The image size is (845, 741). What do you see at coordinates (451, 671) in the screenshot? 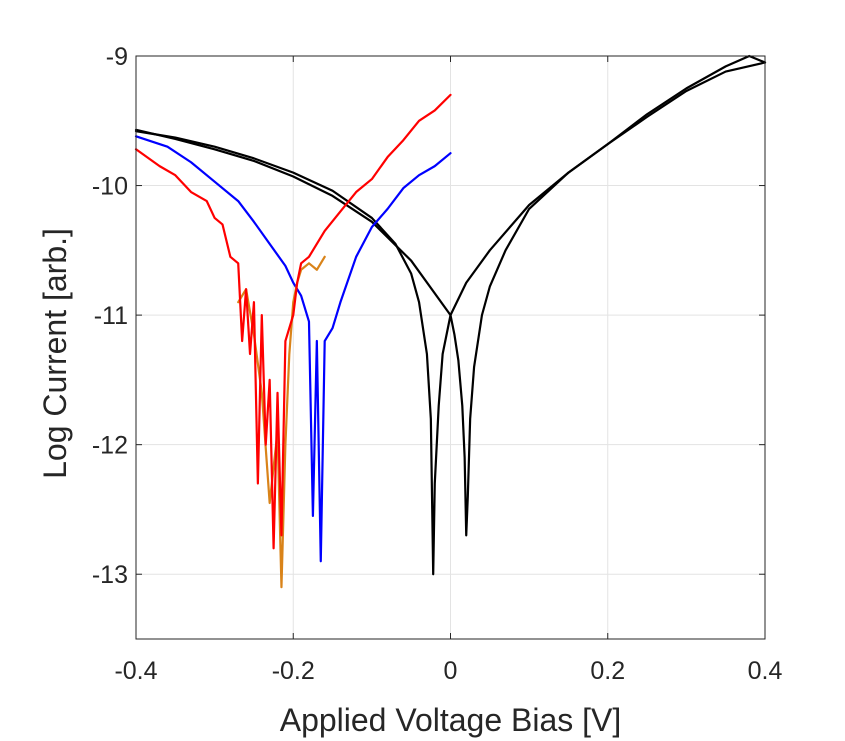
I see `x-tick-label: 0` at bounding box center [451, 671].